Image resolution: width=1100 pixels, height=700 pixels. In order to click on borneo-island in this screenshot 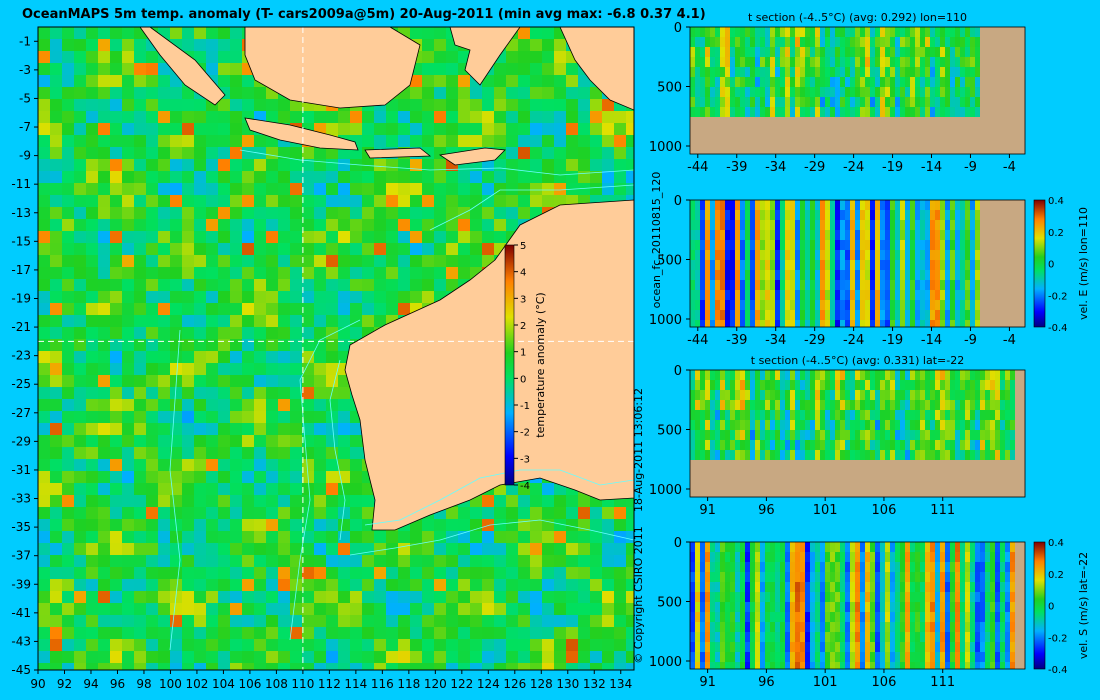, I will do `click(332, 68)`.